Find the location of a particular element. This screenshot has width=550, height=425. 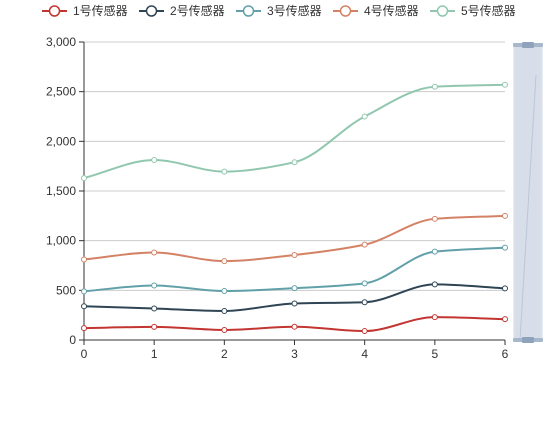

legend-item-5: 5号传感器 is located at coordinates (473, 10).